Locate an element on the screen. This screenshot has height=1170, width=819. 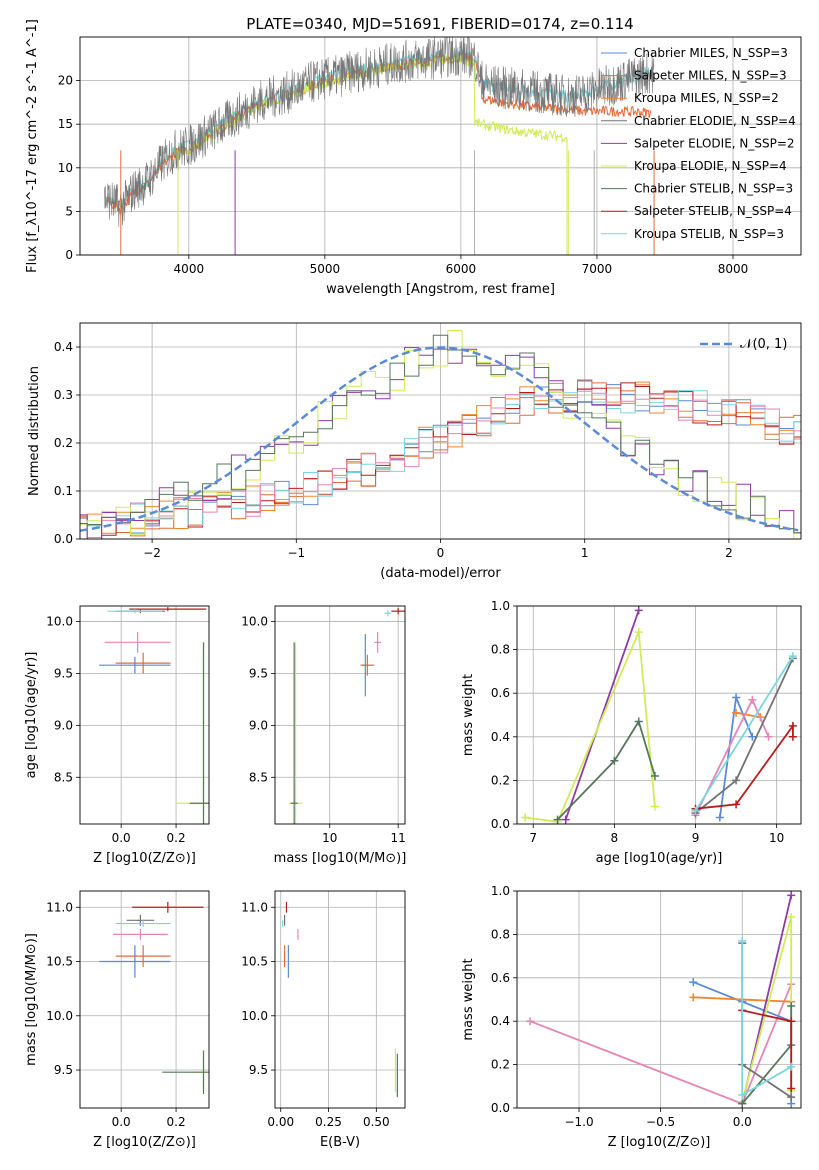
x-axis-label: (data-model)/error is located at coordinates (440, 573).